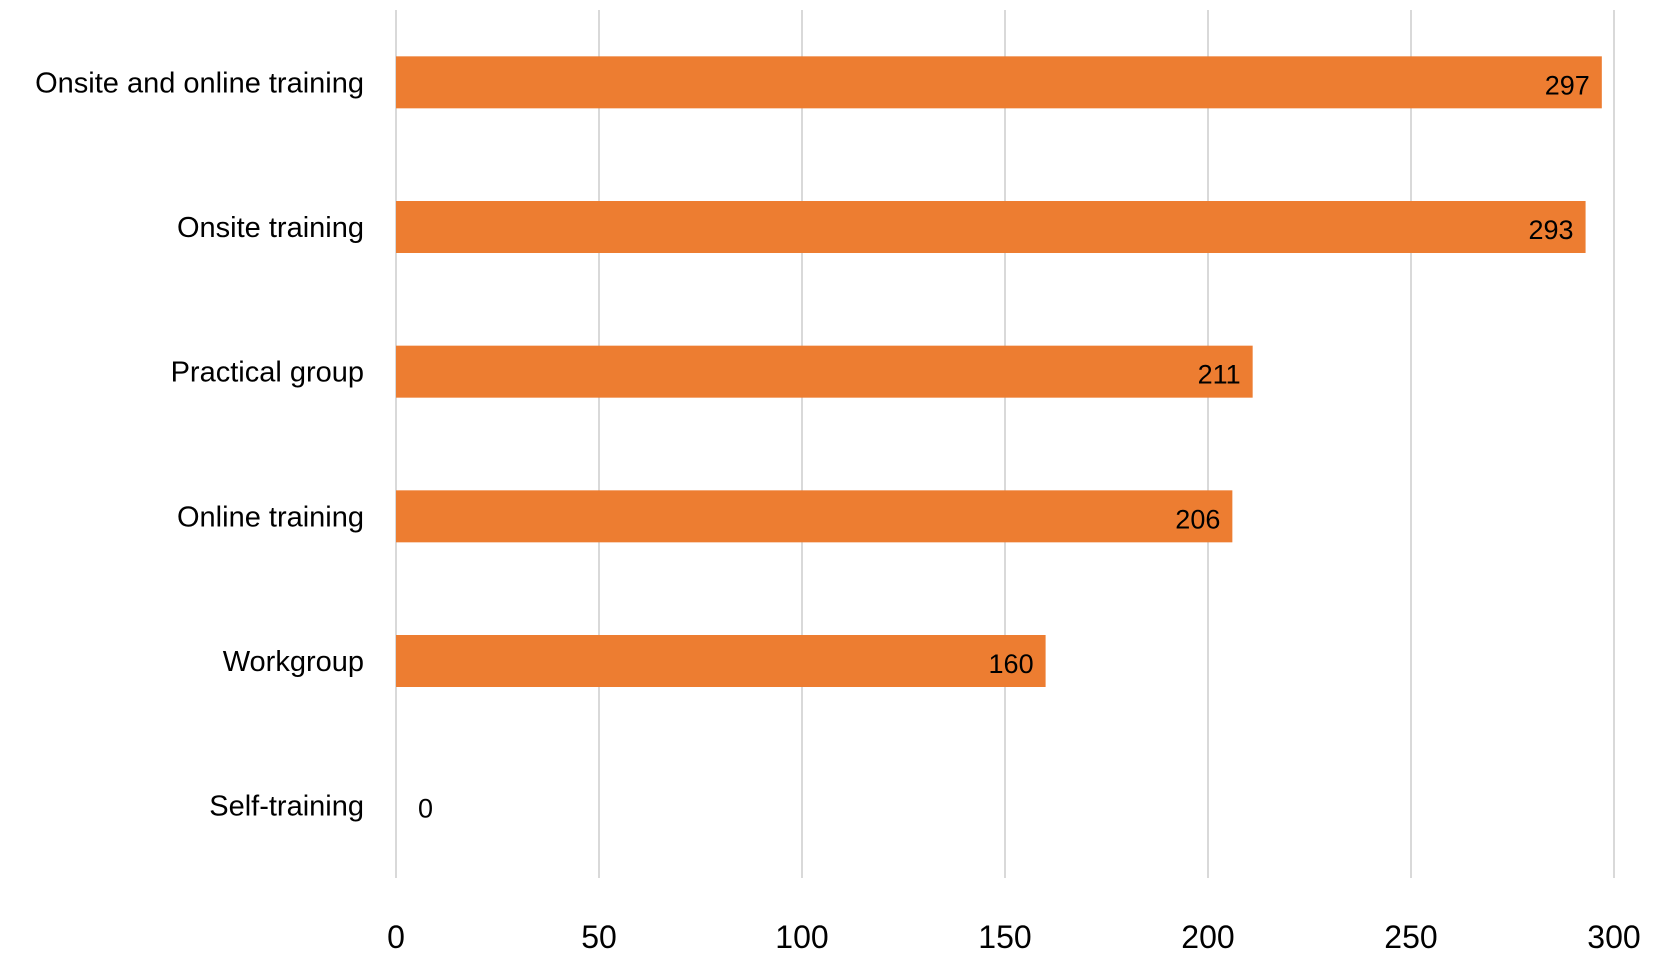  Describe the element at coordinates (293, 662) in the screenshot. I see `category-label: Workgroup` at that location.